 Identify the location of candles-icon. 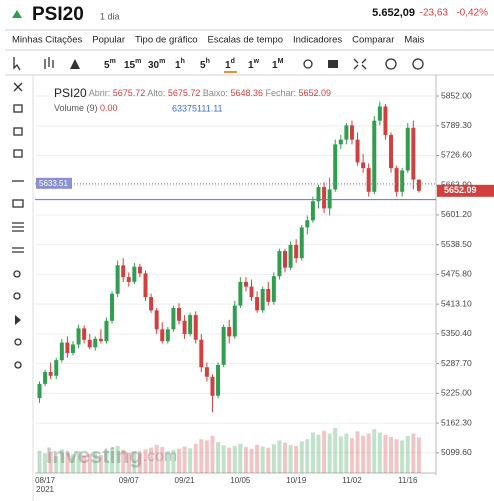
(49, 63).